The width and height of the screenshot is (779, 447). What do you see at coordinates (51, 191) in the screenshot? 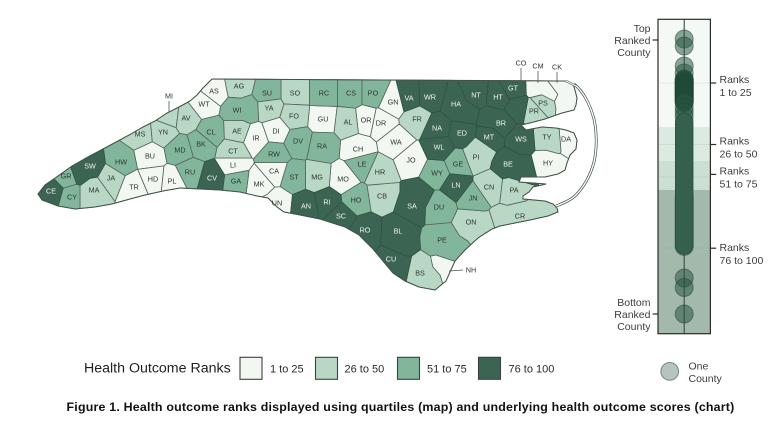
I see `svg-text: CE` at bounding box center [51, 191].